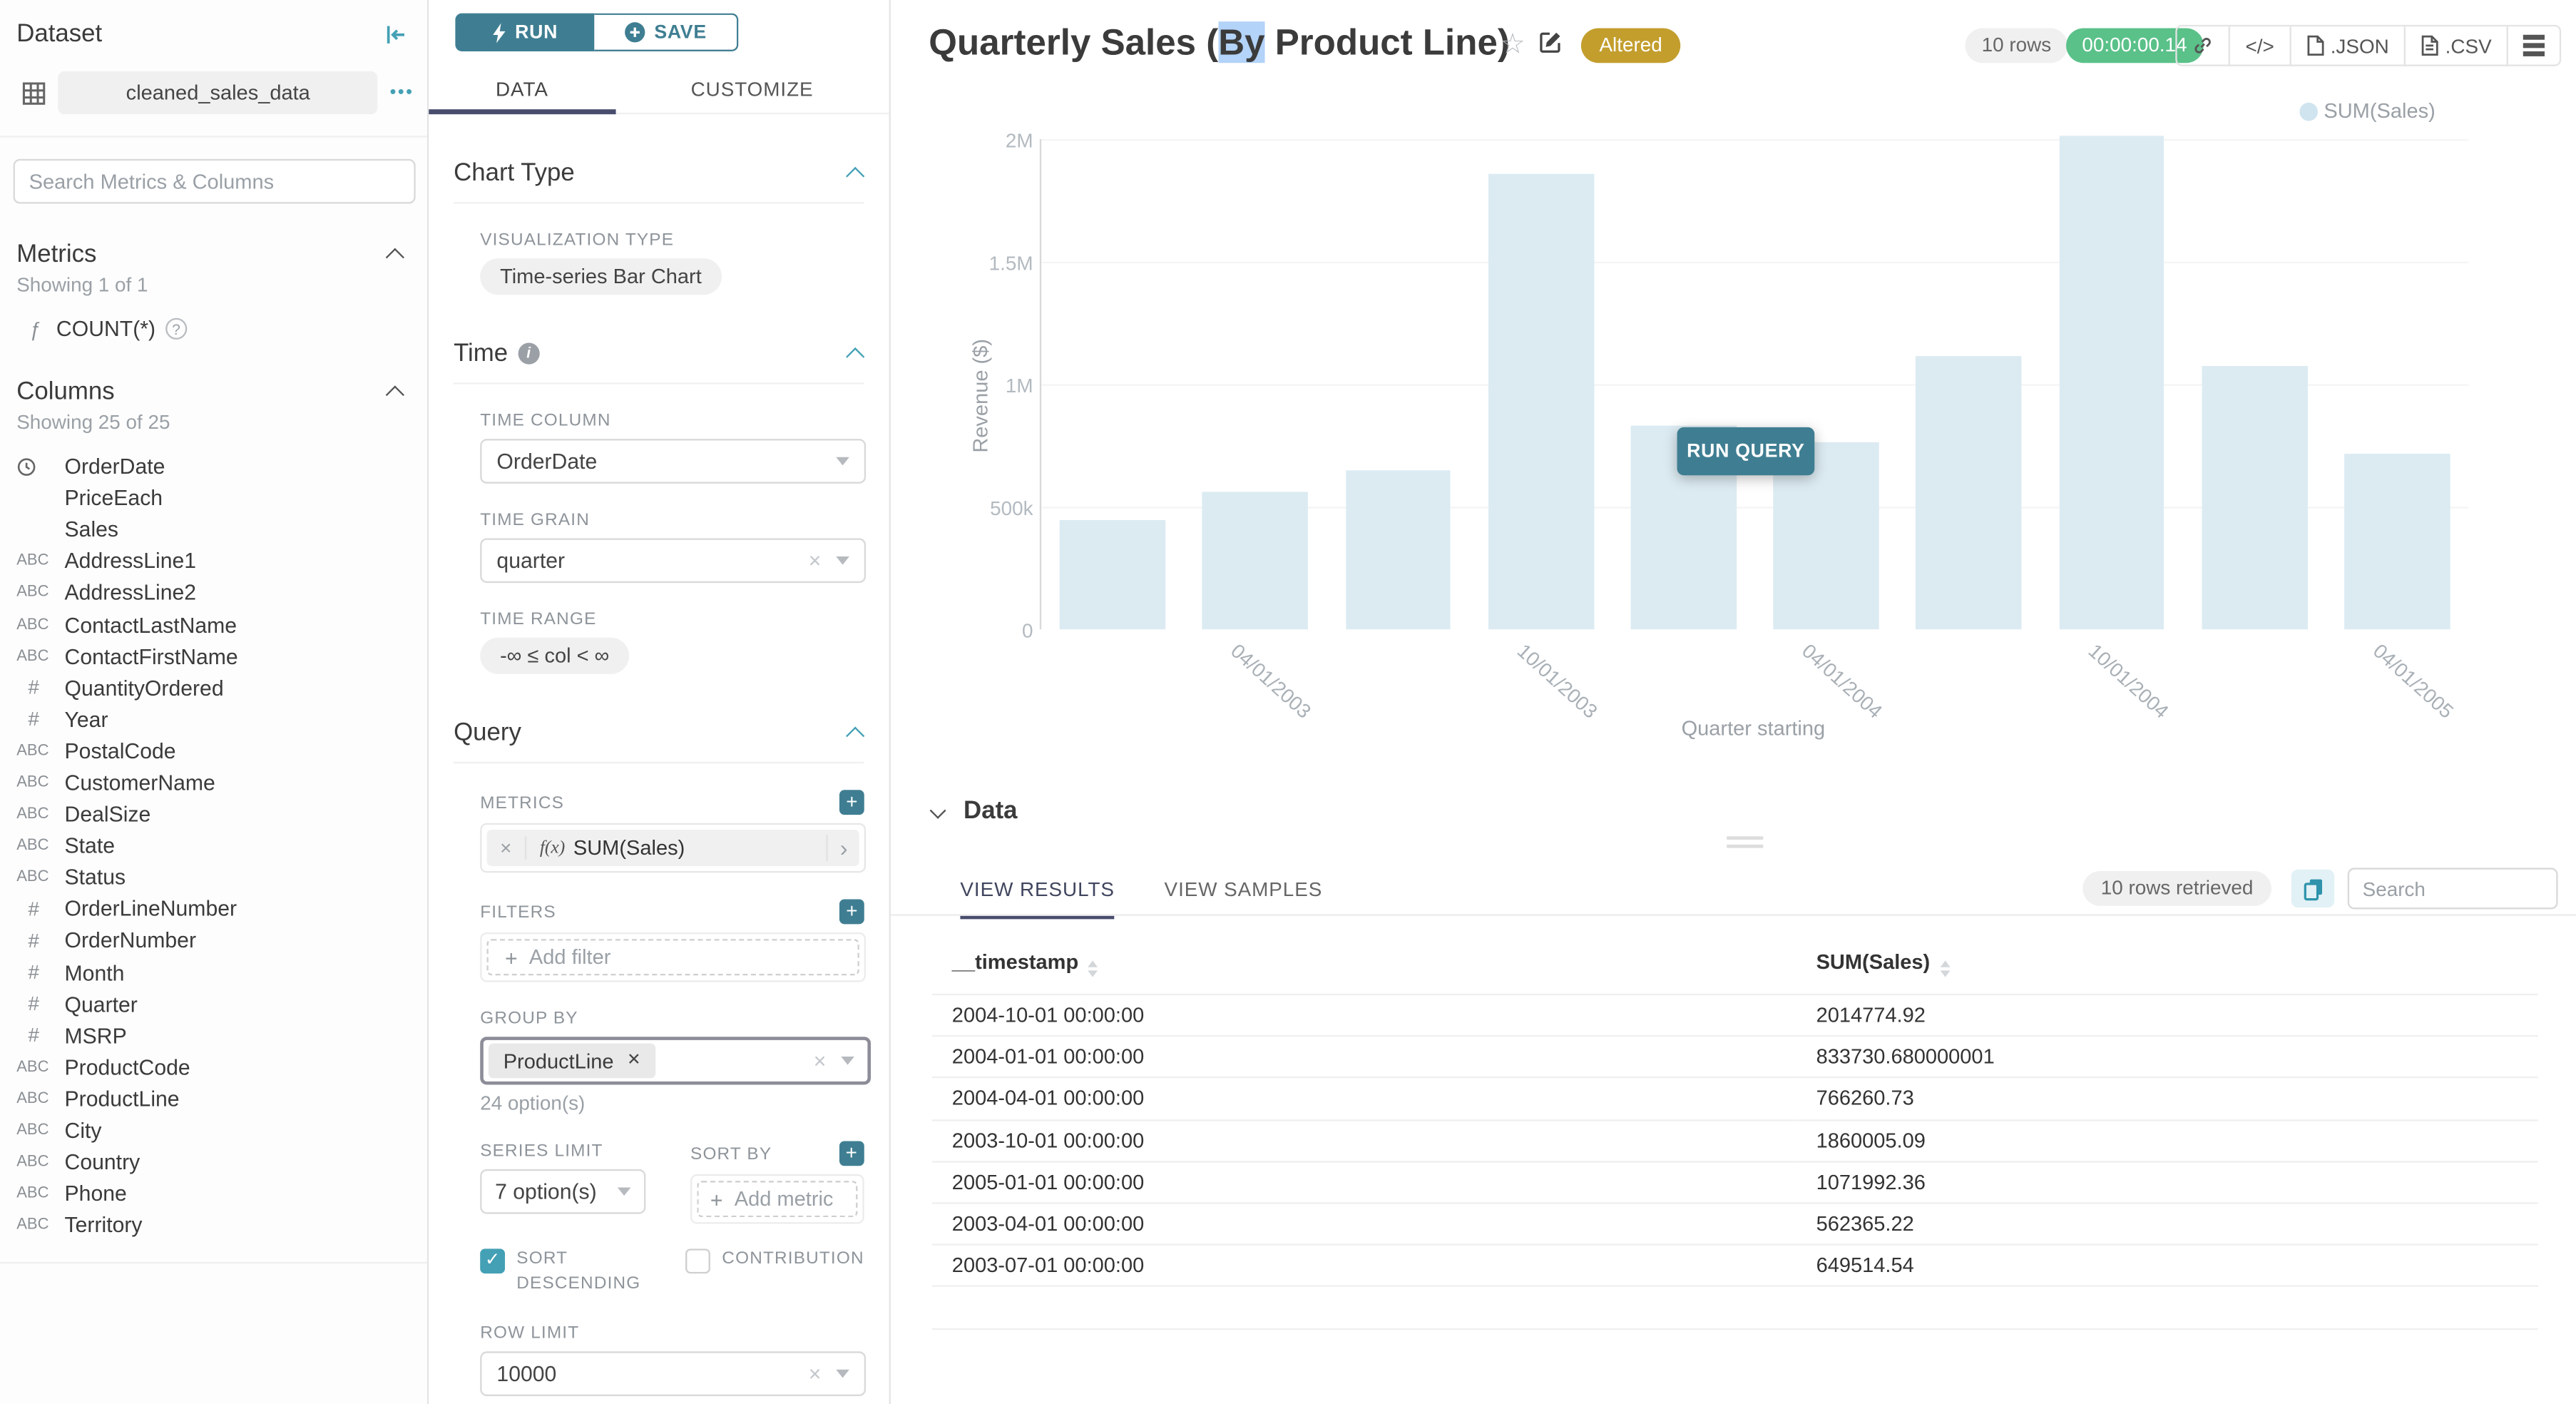 The image size is (2576, 1404). I want to click on time-grain-select: quarter ×, so click(673, 561).